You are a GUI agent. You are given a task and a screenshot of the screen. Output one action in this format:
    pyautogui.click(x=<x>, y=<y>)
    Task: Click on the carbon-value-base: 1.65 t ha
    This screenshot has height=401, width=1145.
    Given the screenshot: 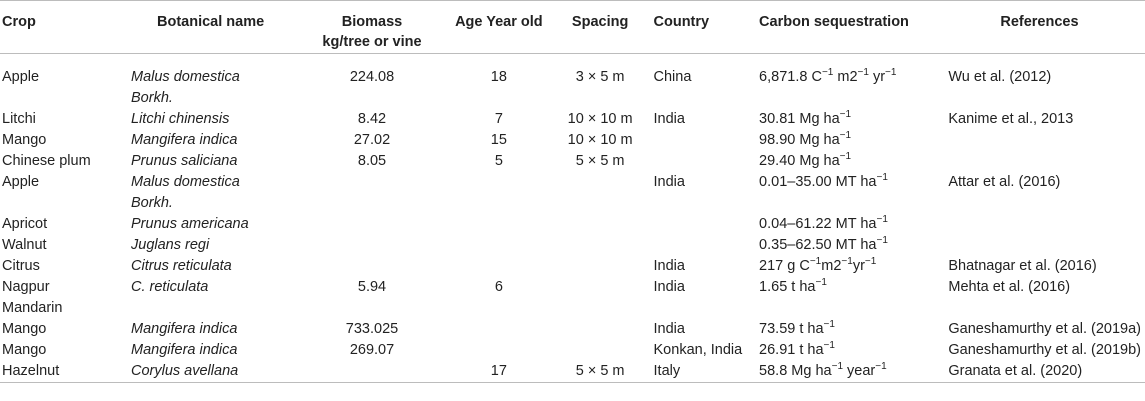 What is the action you would take?
    pyautogui.click(x=787, y=287)
    